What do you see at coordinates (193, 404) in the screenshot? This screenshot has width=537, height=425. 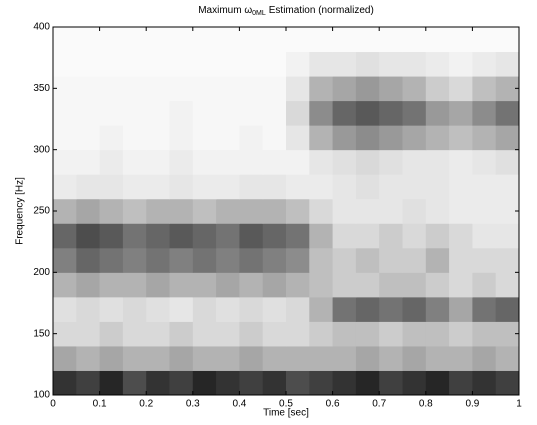 I see `x-tick-label: 0.3` at bounding box center [193, 404].